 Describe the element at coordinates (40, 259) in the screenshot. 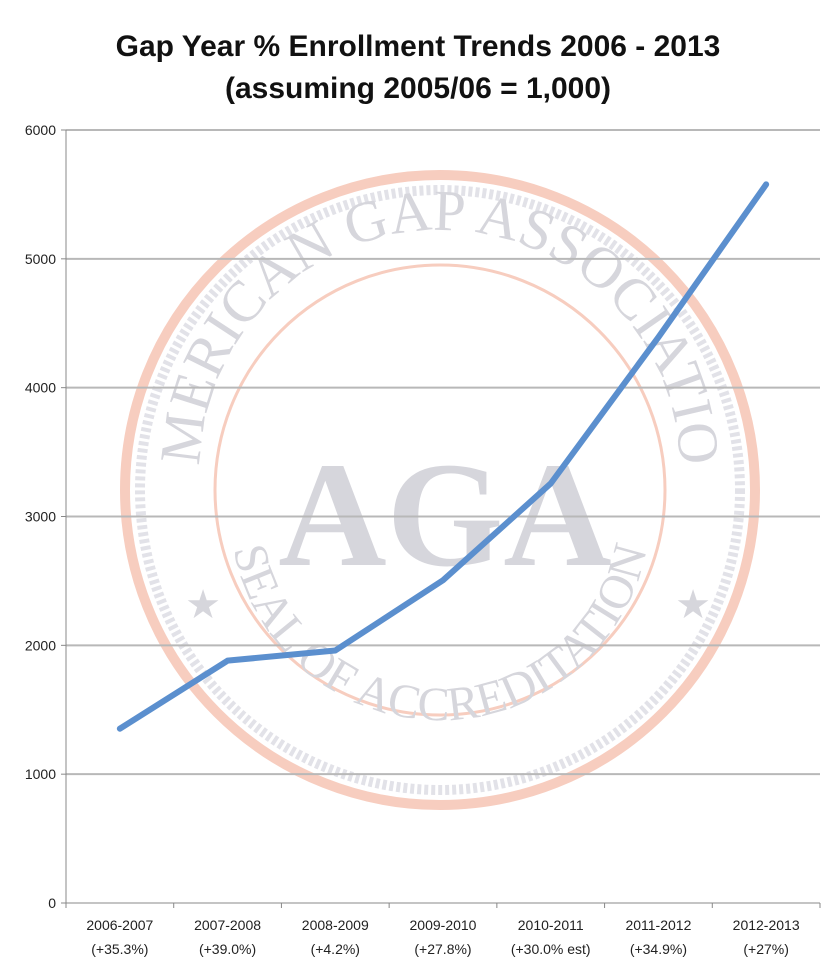

I see `y-tick-label: 5000` at that location.